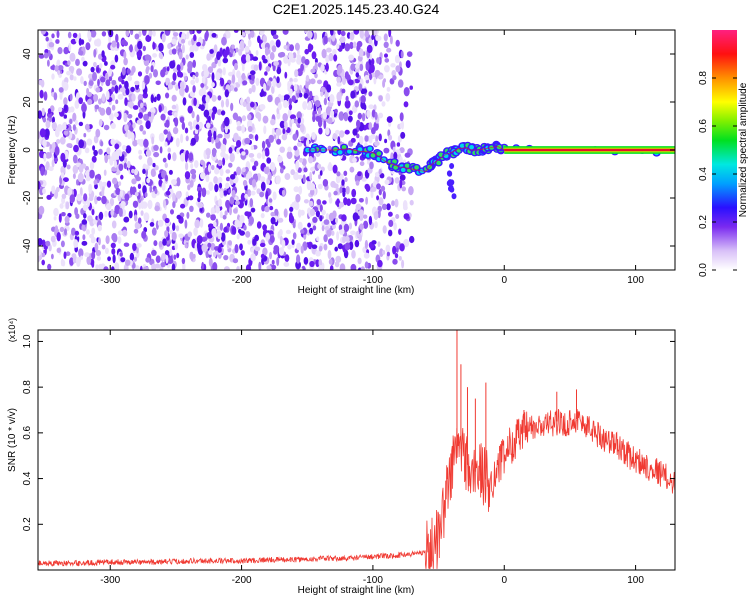 Image resolution: width=750 pixels, height=600 pixels. What do you see at coordinates (449, 173) in the screenshot?
I see `track-blob` at bounding box center [449, 173].